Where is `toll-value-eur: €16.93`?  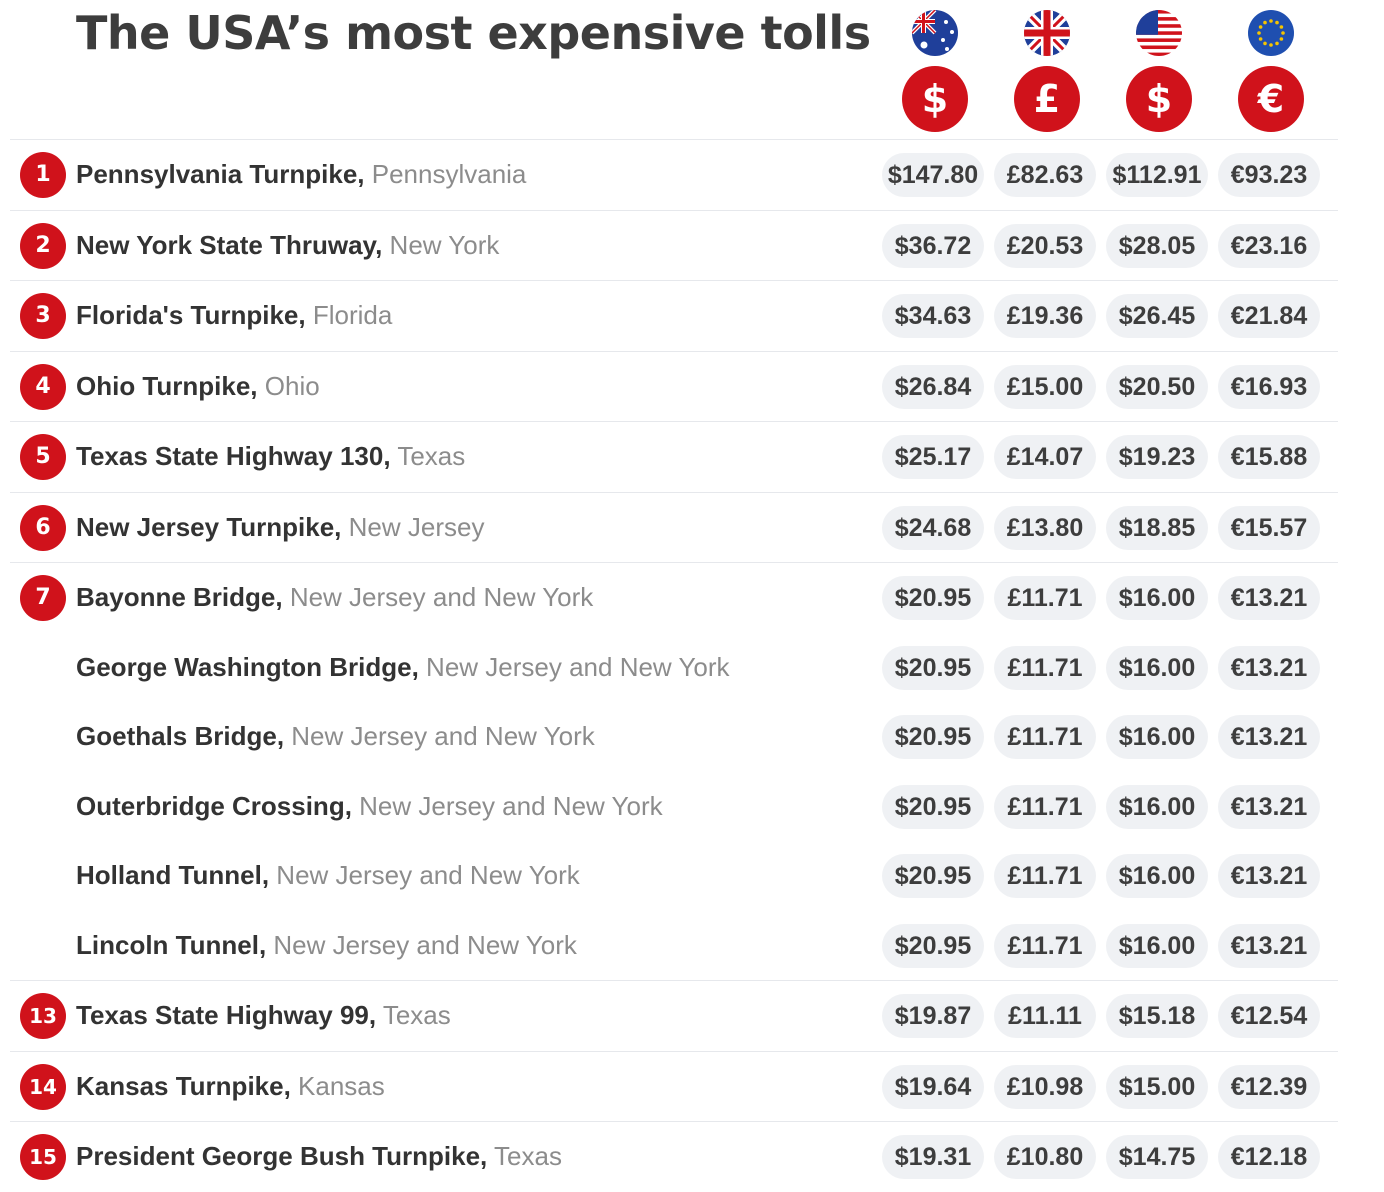 toll-value-eur: €16.93 is located at coordinates (1269, 386).